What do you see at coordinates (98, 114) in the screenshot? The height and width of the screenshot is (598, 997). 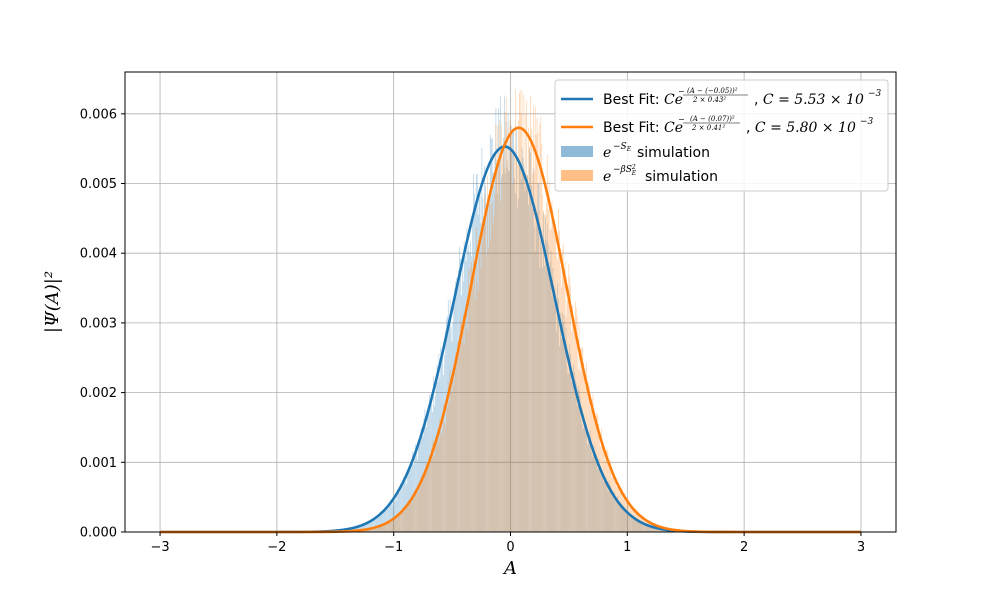 I see `y-tick-label: 0.006` at bounding box center [98, 114].